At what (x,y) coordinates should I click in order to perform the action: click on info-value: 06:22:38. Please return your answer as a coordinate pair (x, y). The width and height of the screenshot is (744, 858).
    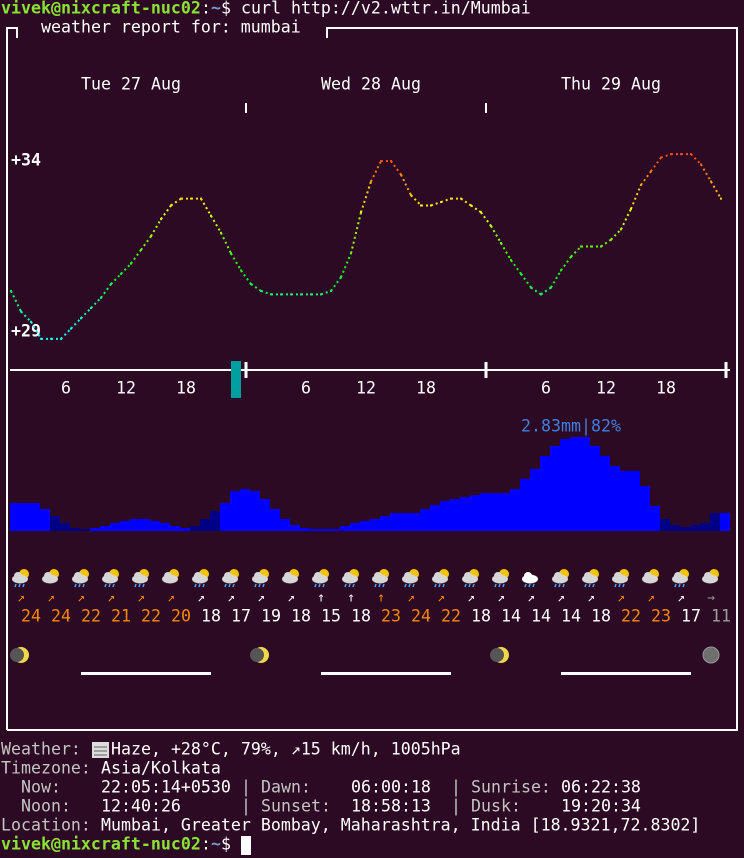
    Looking at the image, I should click on (601, 787).